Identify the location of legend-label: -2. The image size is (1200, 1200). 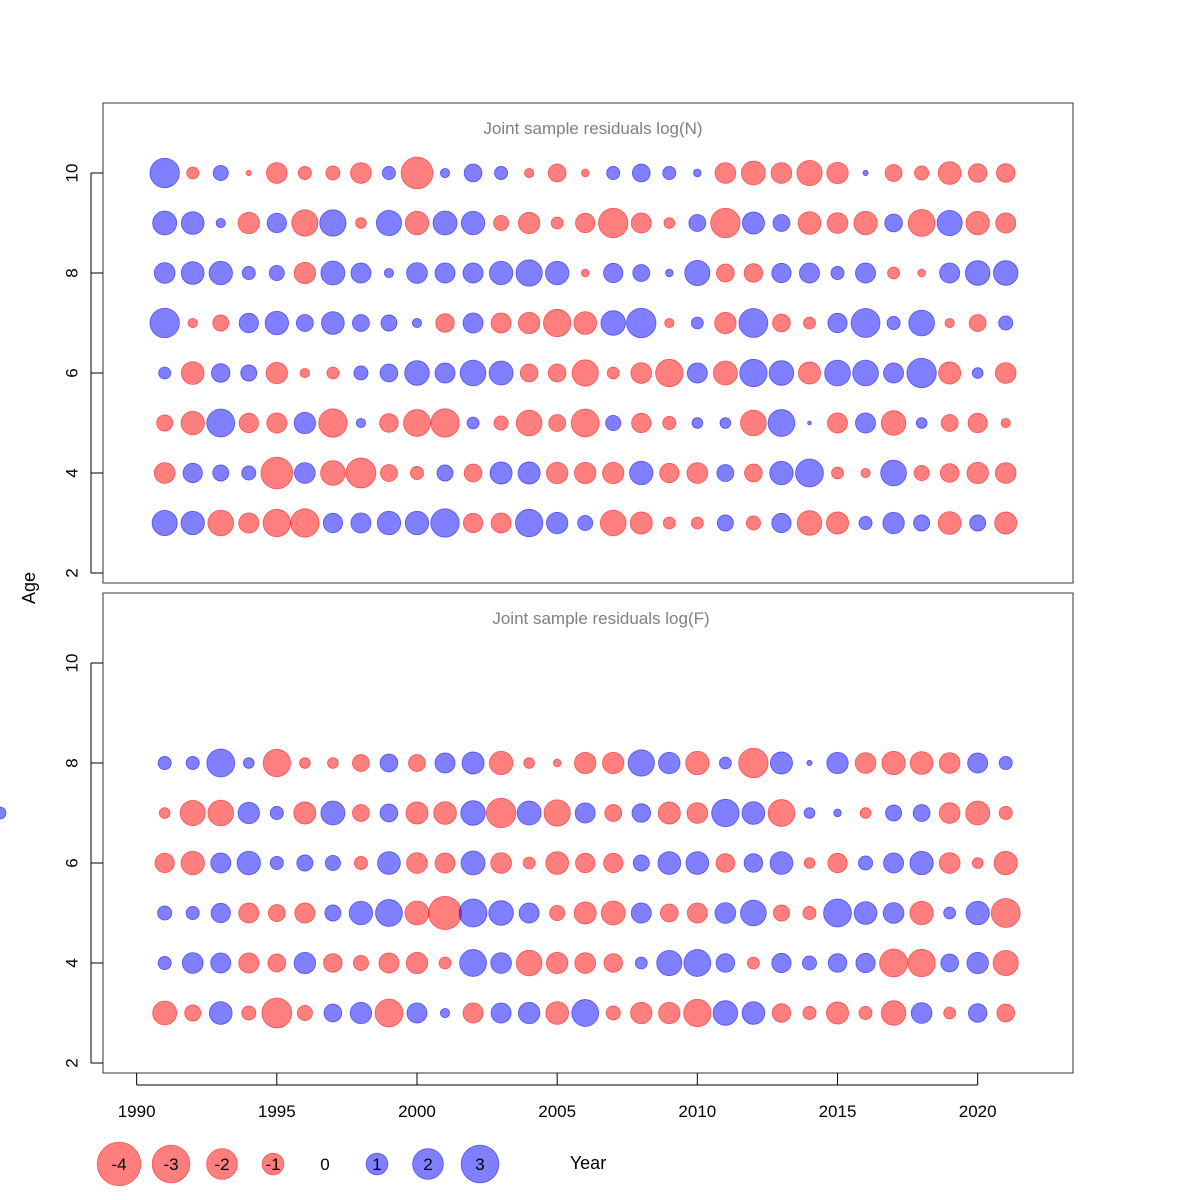
(221, 1164).